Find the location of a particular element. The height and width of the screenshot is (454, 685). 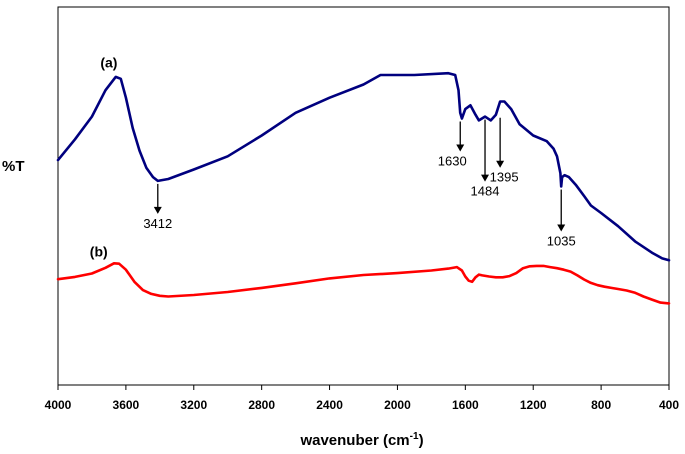

y-axis-title: %T is located at coordinates (13, 166).